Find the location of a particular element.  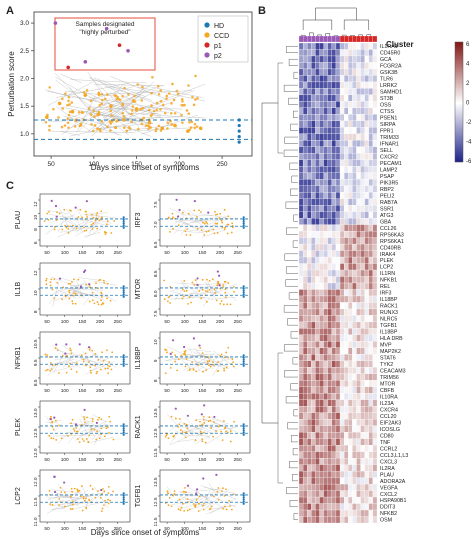

x-tick-label: 50 is located at coordinates (167, 391).